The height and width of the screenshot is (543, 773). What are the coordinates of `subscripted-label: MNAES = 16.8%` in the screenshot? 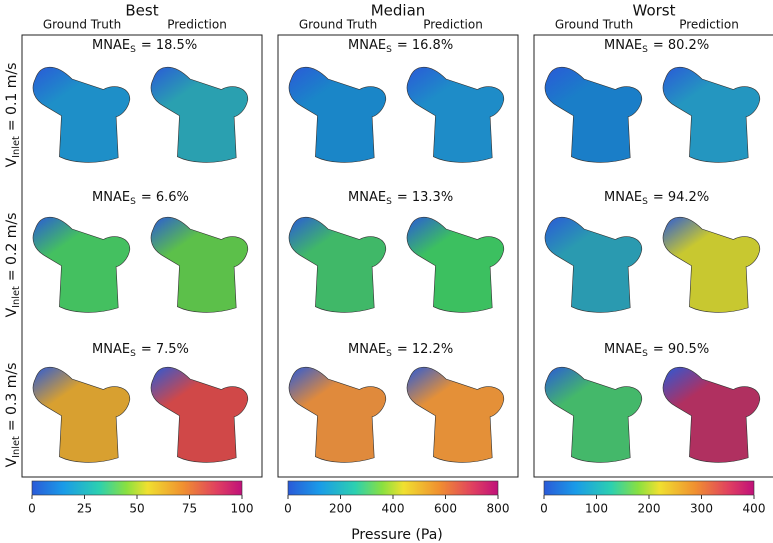 It's located at (400, 46).